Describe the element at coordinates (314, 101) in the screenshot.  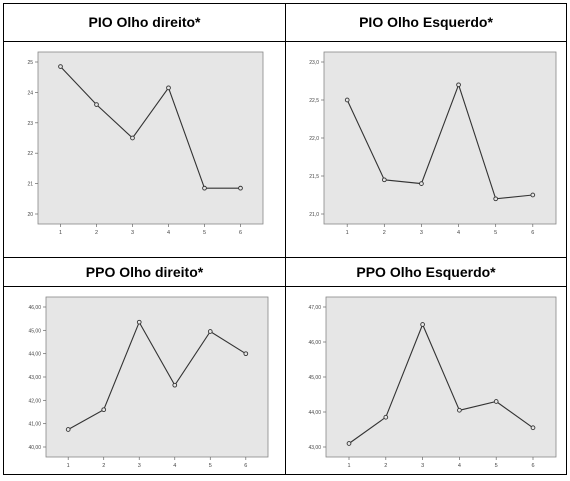
I see `y-tick-label: 22,5` at that location.